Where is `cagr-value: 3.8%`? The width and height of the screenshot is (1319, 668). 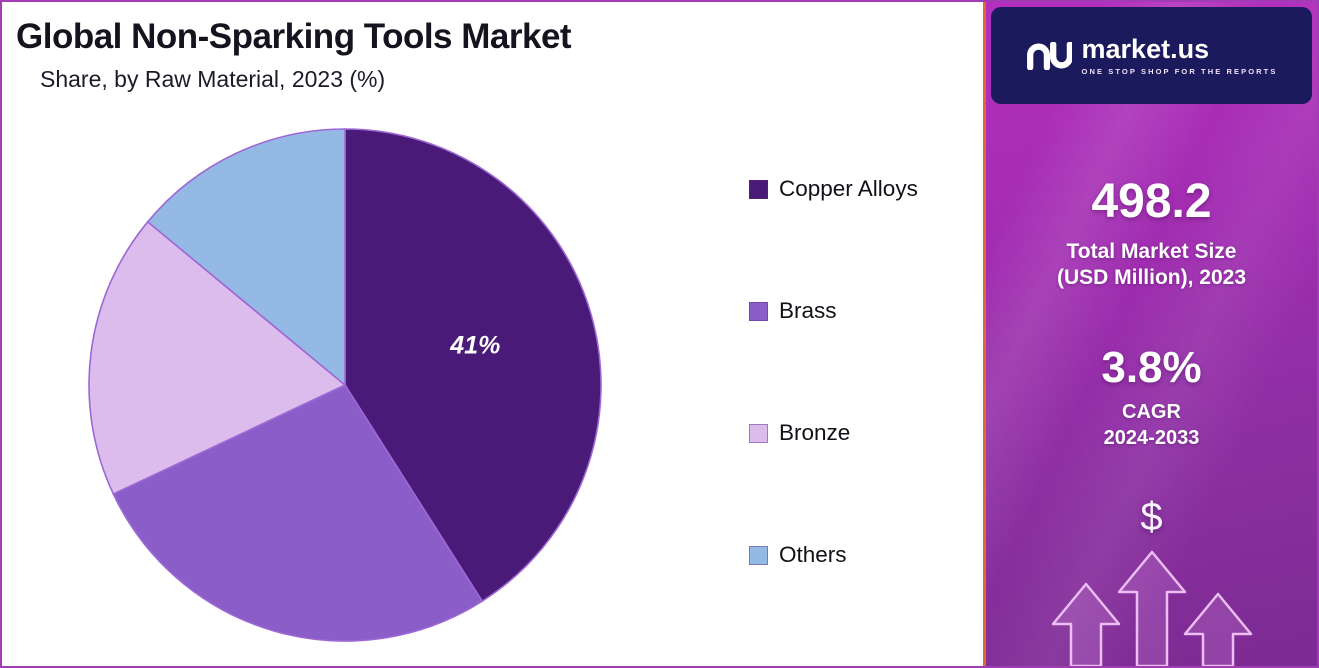
cagr-value: 3.8% is located at coordinates (1151, 368).